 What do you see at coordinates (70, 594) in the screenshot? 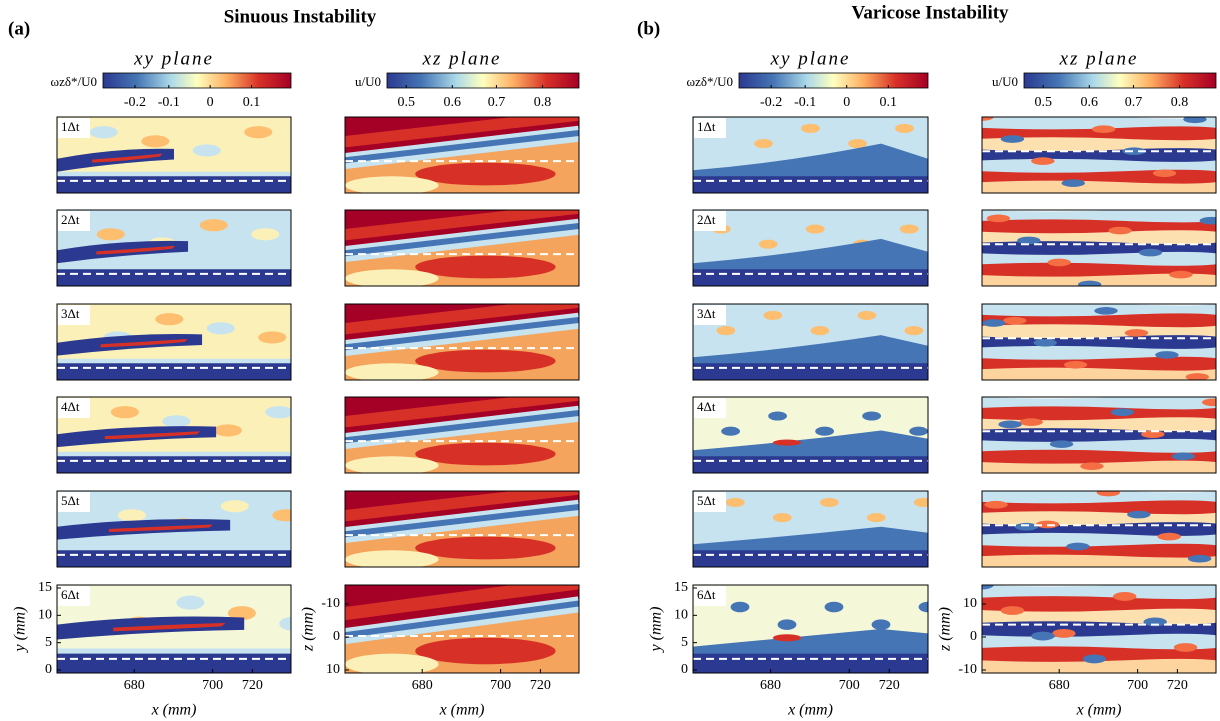
I see `time-label: 6Δt` at bounding box center [70, 594].